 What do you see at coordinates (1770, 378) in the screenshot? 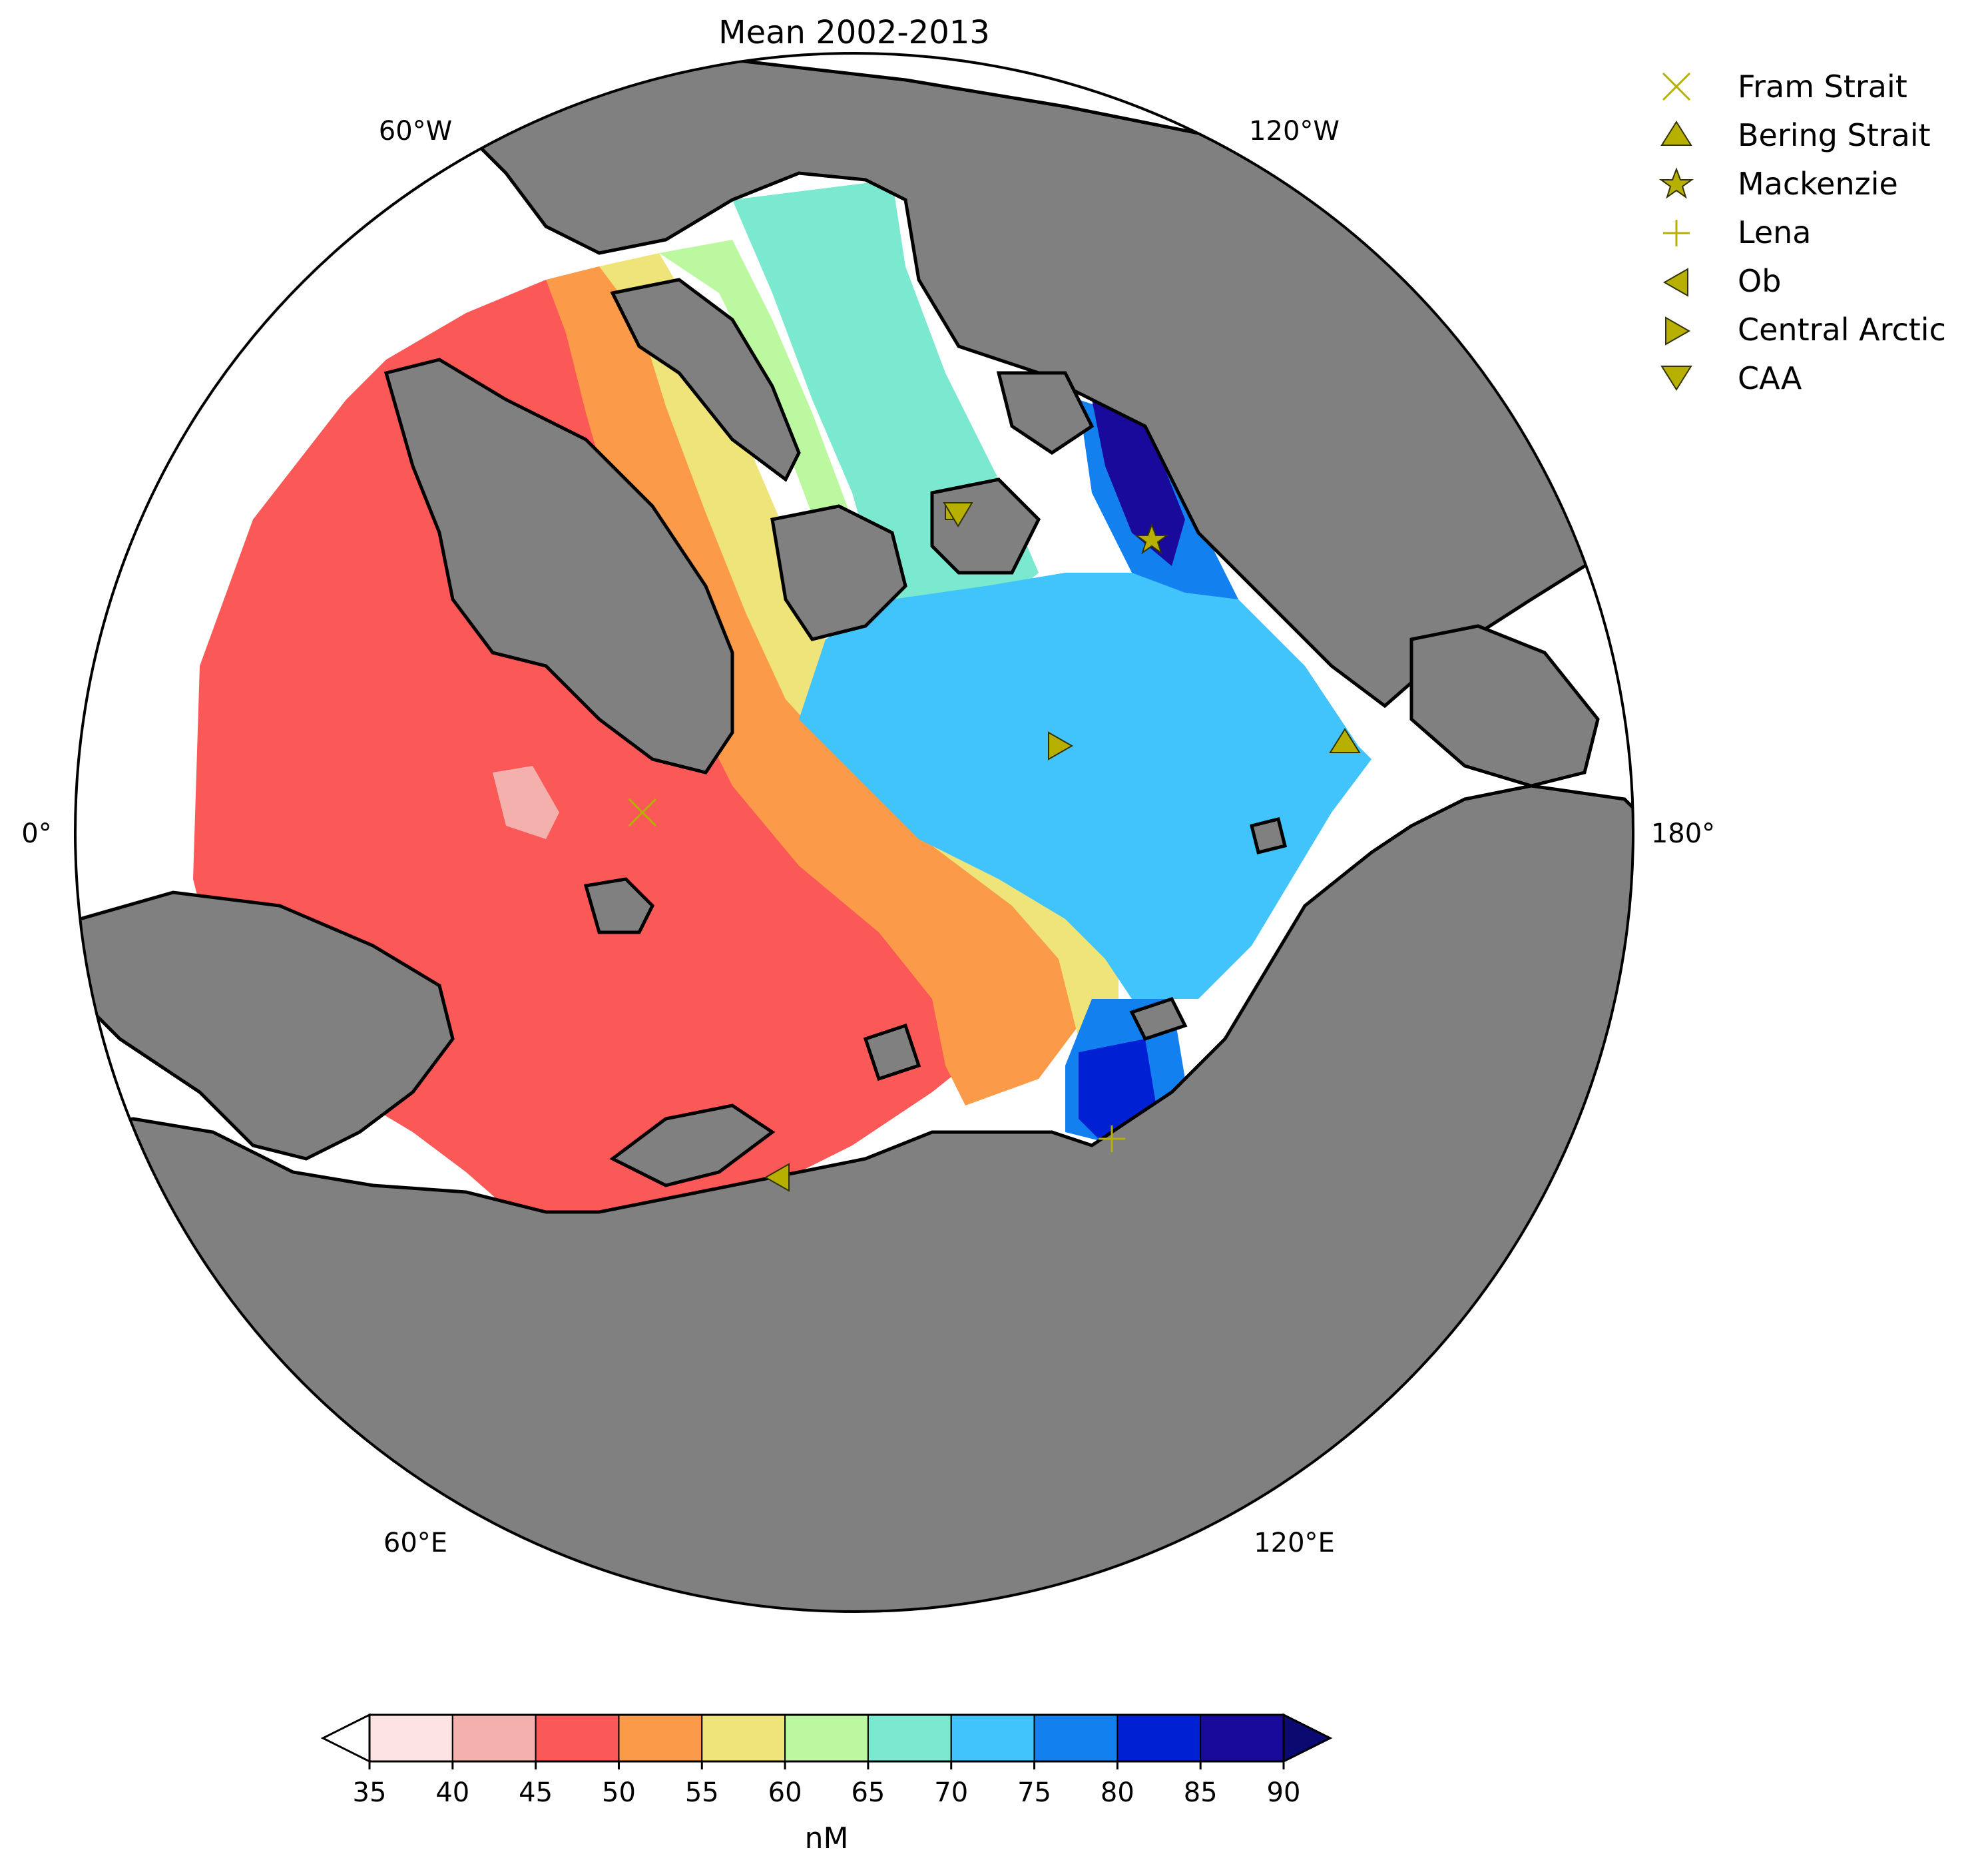
I see `legend-label-caa: CAA` at bounding box center [1770, 378].